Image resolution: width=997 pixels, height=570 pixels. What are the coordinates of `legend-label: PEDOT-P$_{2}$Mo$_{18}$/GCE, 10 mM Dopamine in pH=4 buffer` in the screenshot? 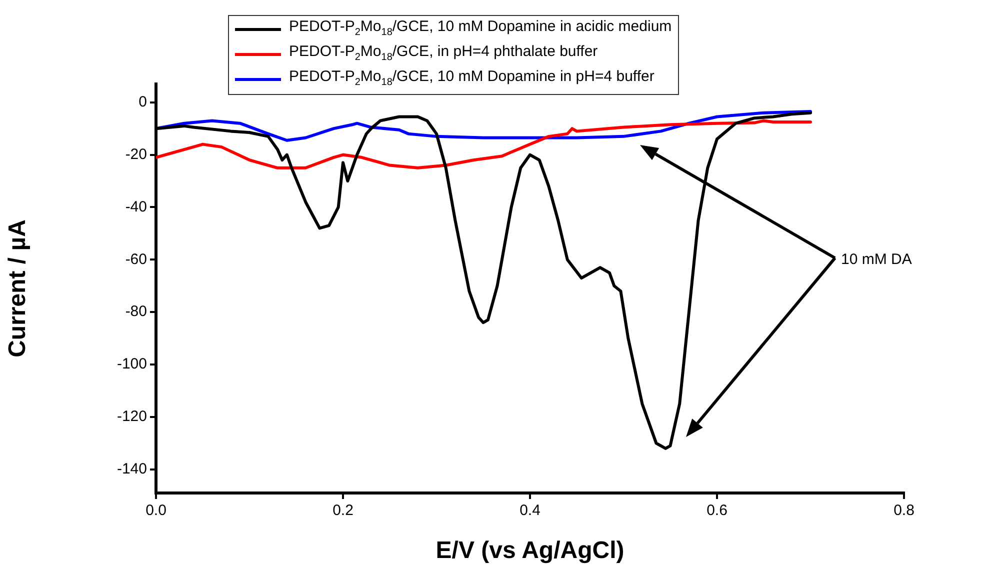 It's located at (471, 78).